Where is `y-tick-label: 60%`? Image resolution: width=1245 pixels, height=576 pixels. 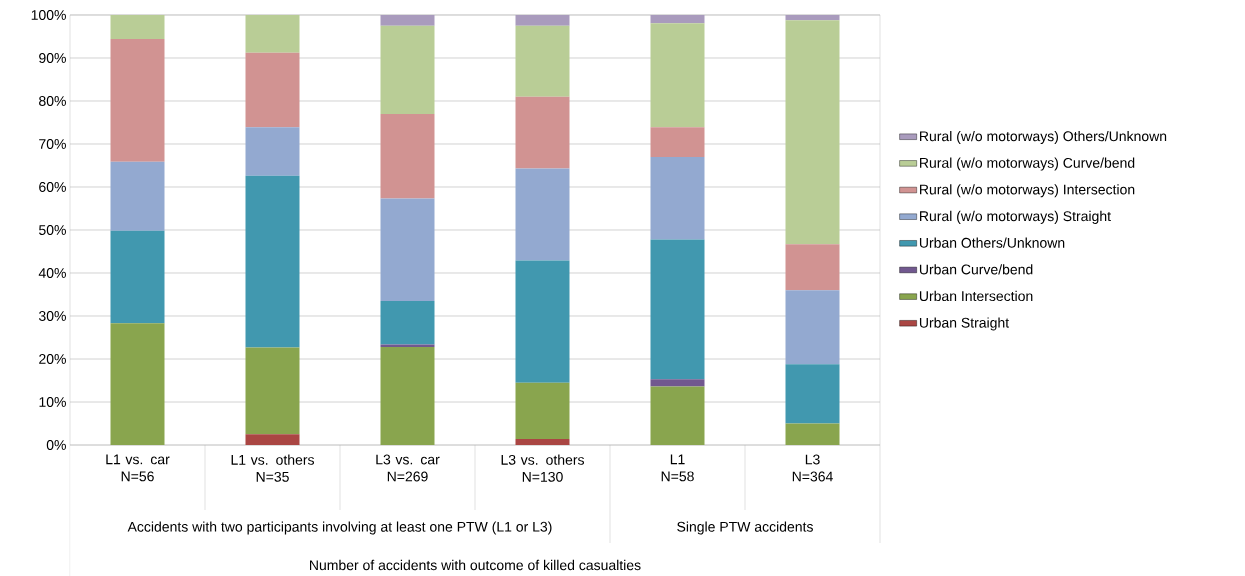
y-tick-label: 60% is located at coordinates (52, 187).